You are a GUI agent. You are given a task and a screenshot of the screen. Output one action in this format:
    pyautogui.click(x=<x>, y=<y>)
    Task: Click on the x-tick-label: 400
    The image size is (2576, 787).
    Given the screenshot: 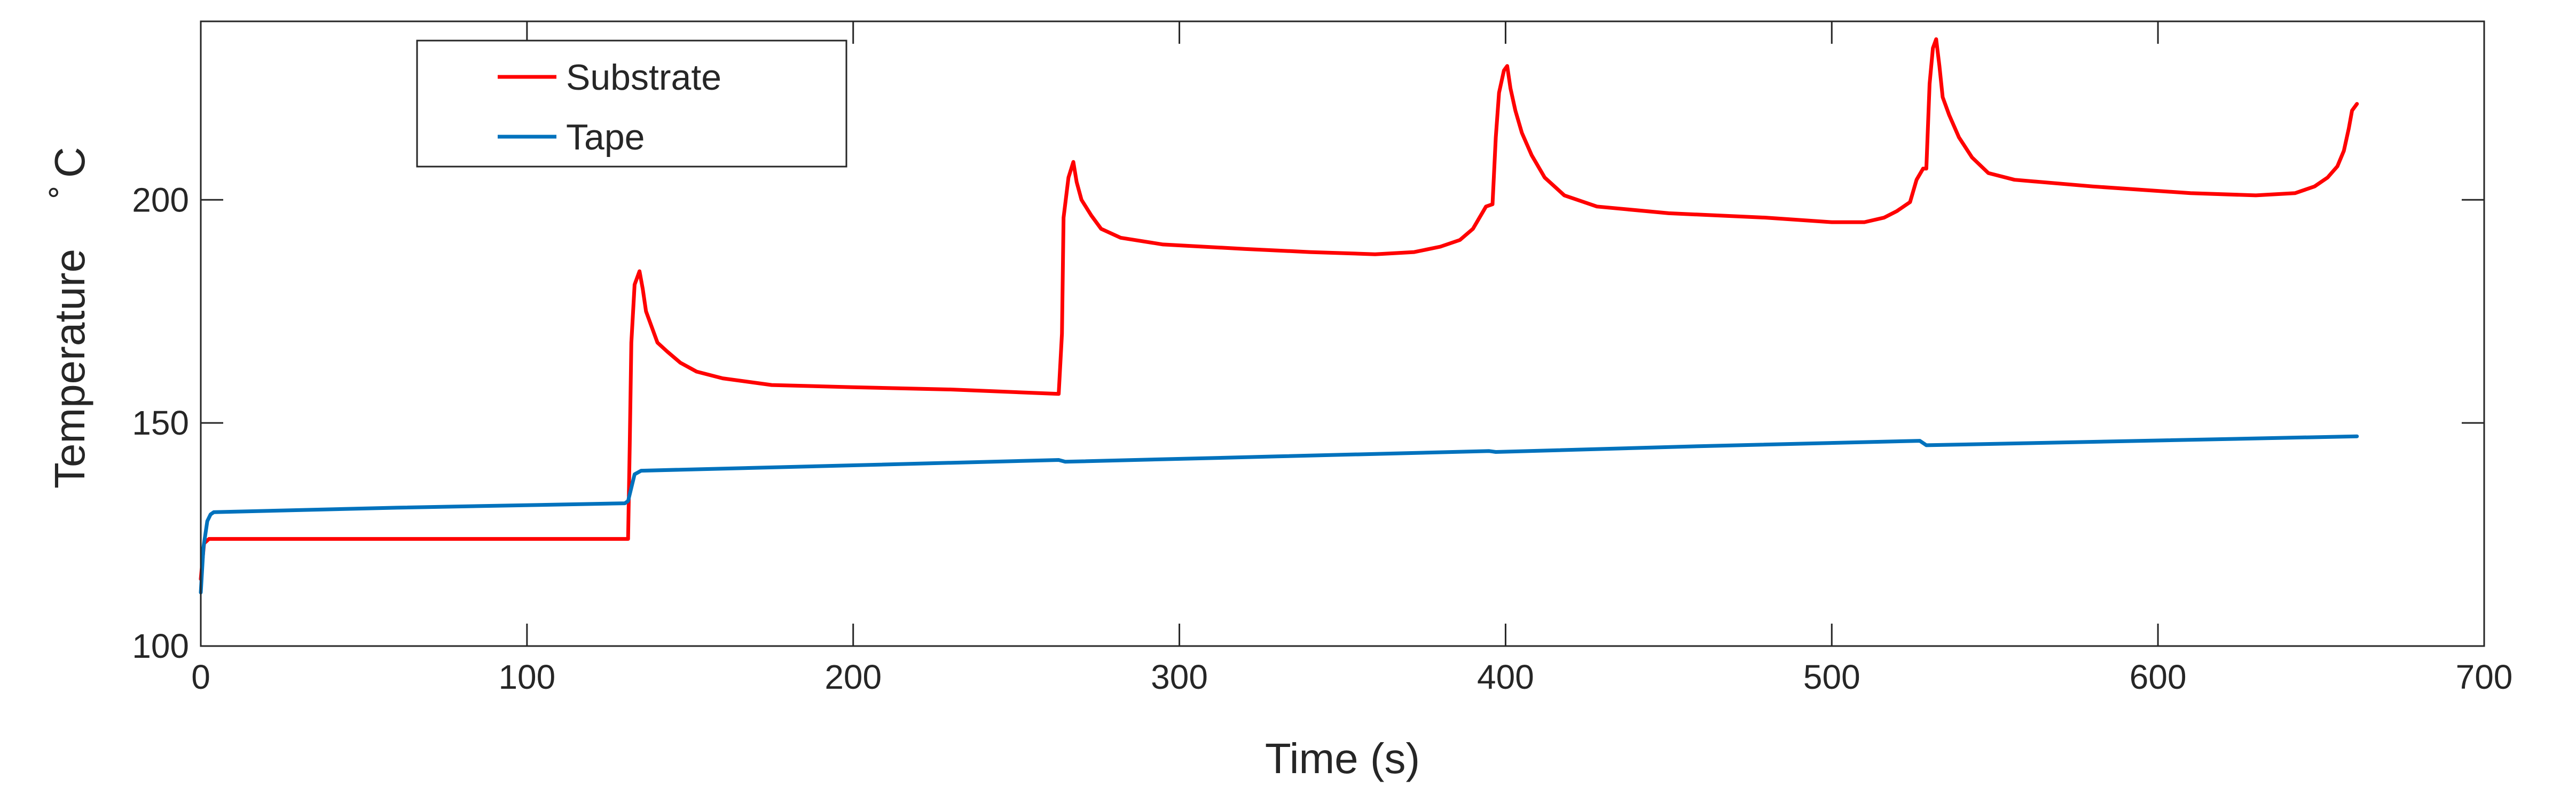 What is the action you would take?
    pyautogui.click(x=1505, y=677)
    